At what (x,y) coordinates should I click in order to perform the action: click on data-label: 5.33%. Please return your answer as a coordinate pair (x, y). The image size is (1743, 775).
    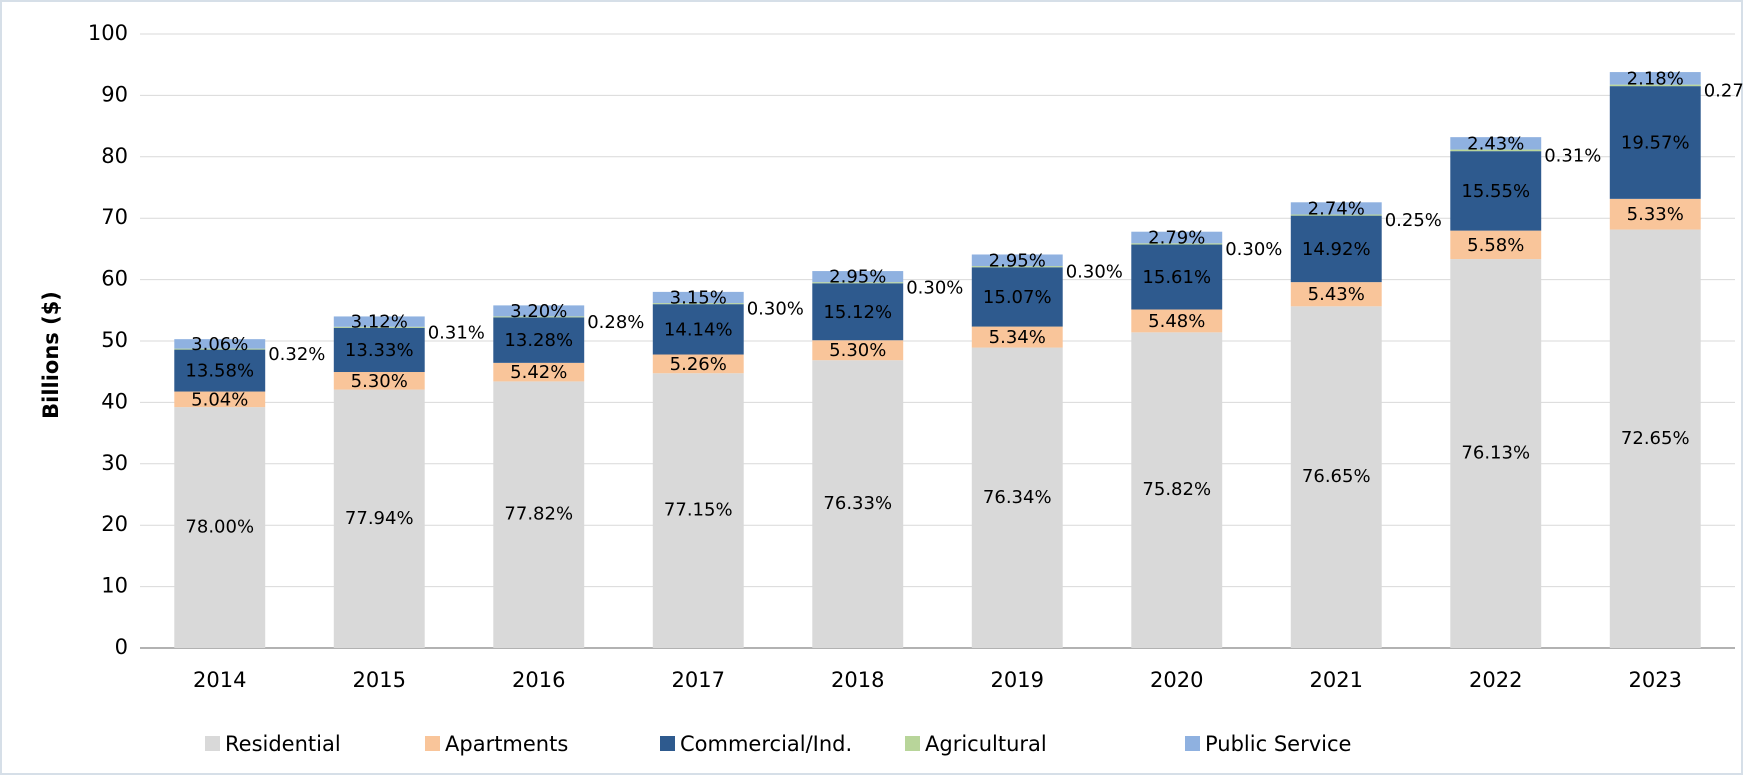
    Looking at the image, I should click on (1655, 214).